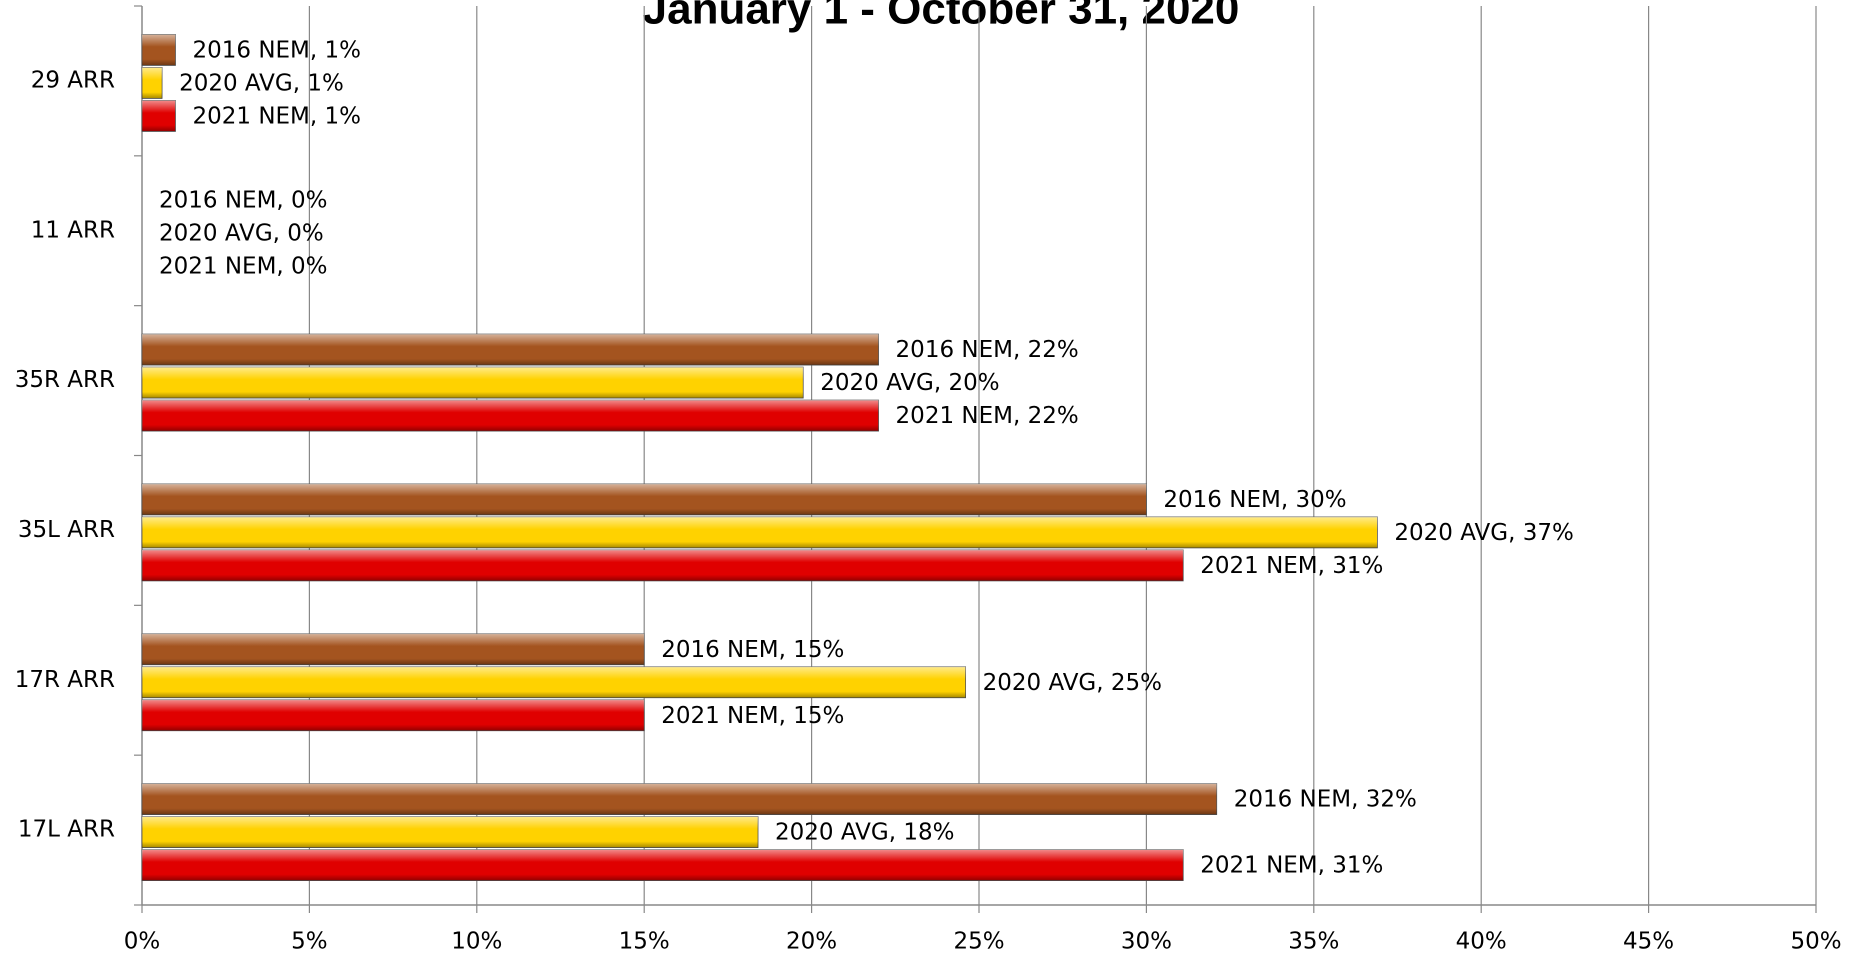 The height and width of the screenshot is (953, 1852). I want to click on data-label: 2021 NEM, 1%, so click(276, 116).